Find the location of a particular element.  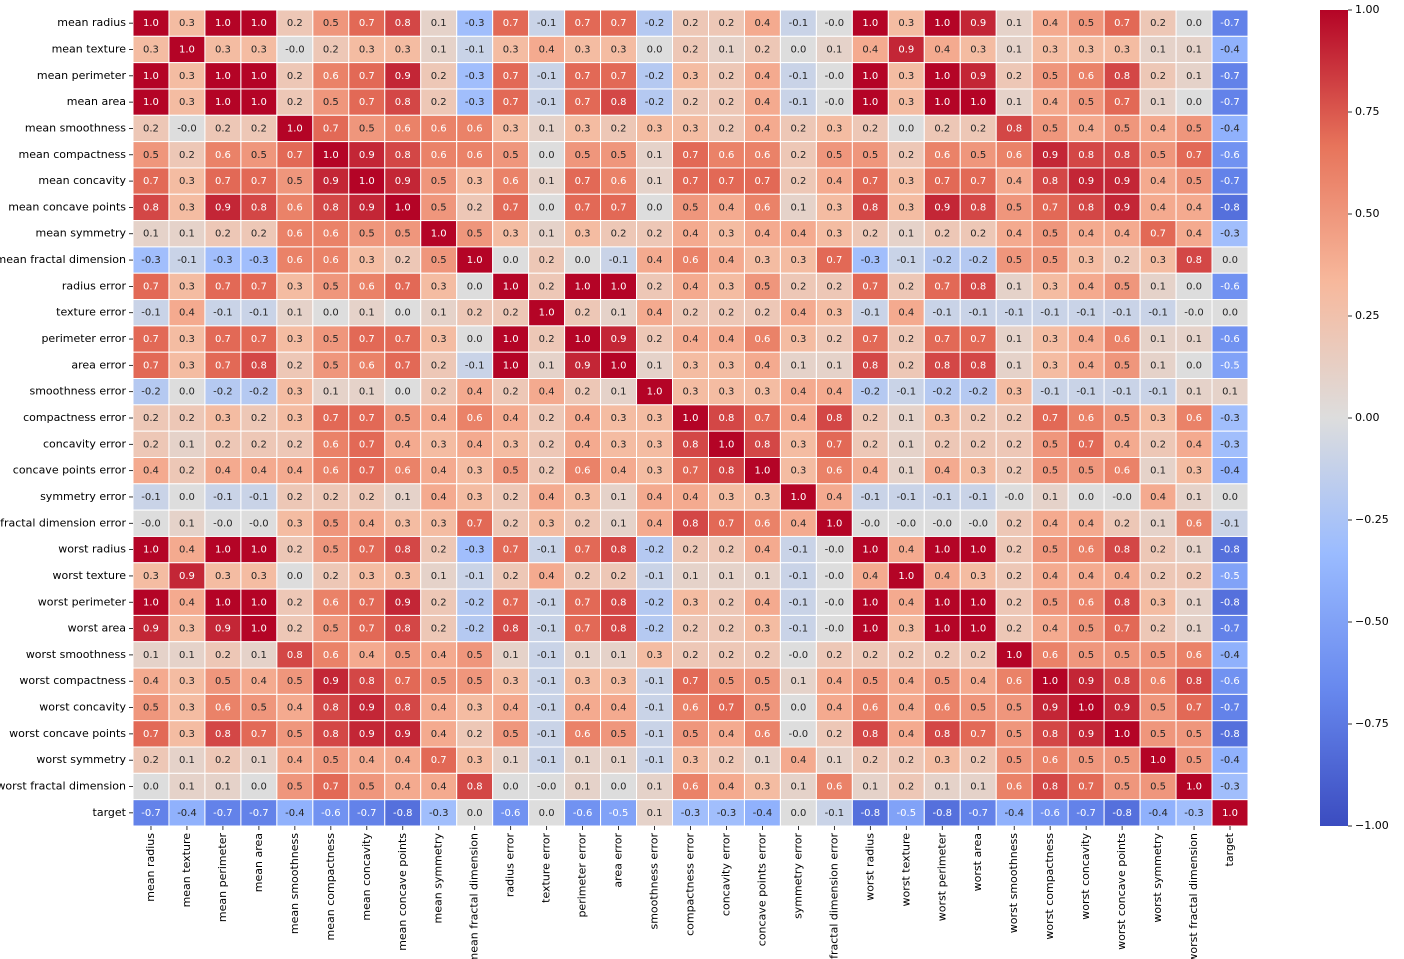

cell-label: -0.5 is located at coordinates (1230, 365).